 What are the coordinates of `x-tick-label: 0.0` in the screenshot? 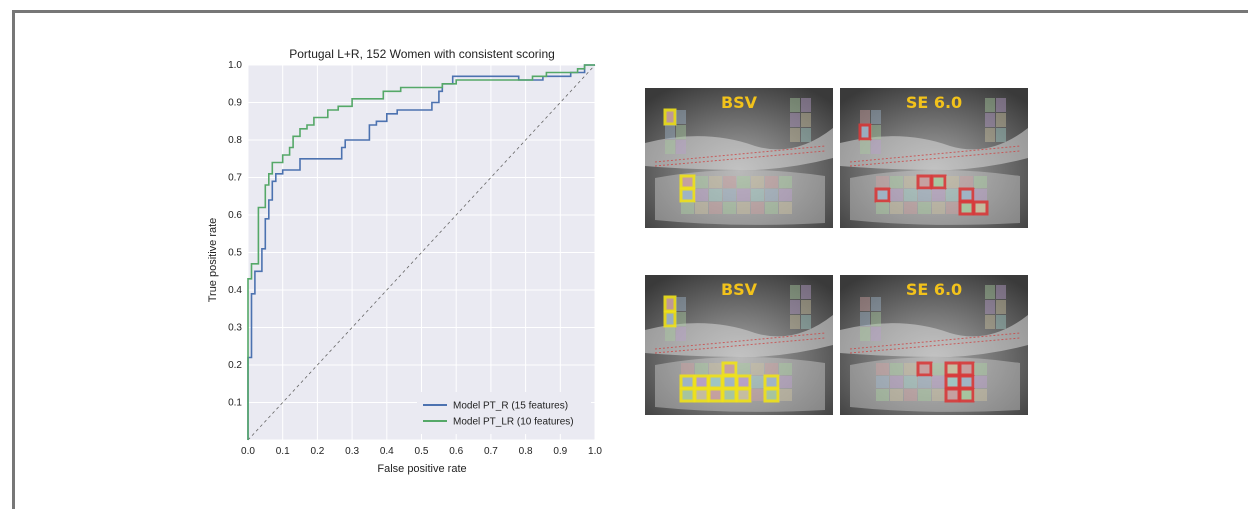 It's located at (248, 451).